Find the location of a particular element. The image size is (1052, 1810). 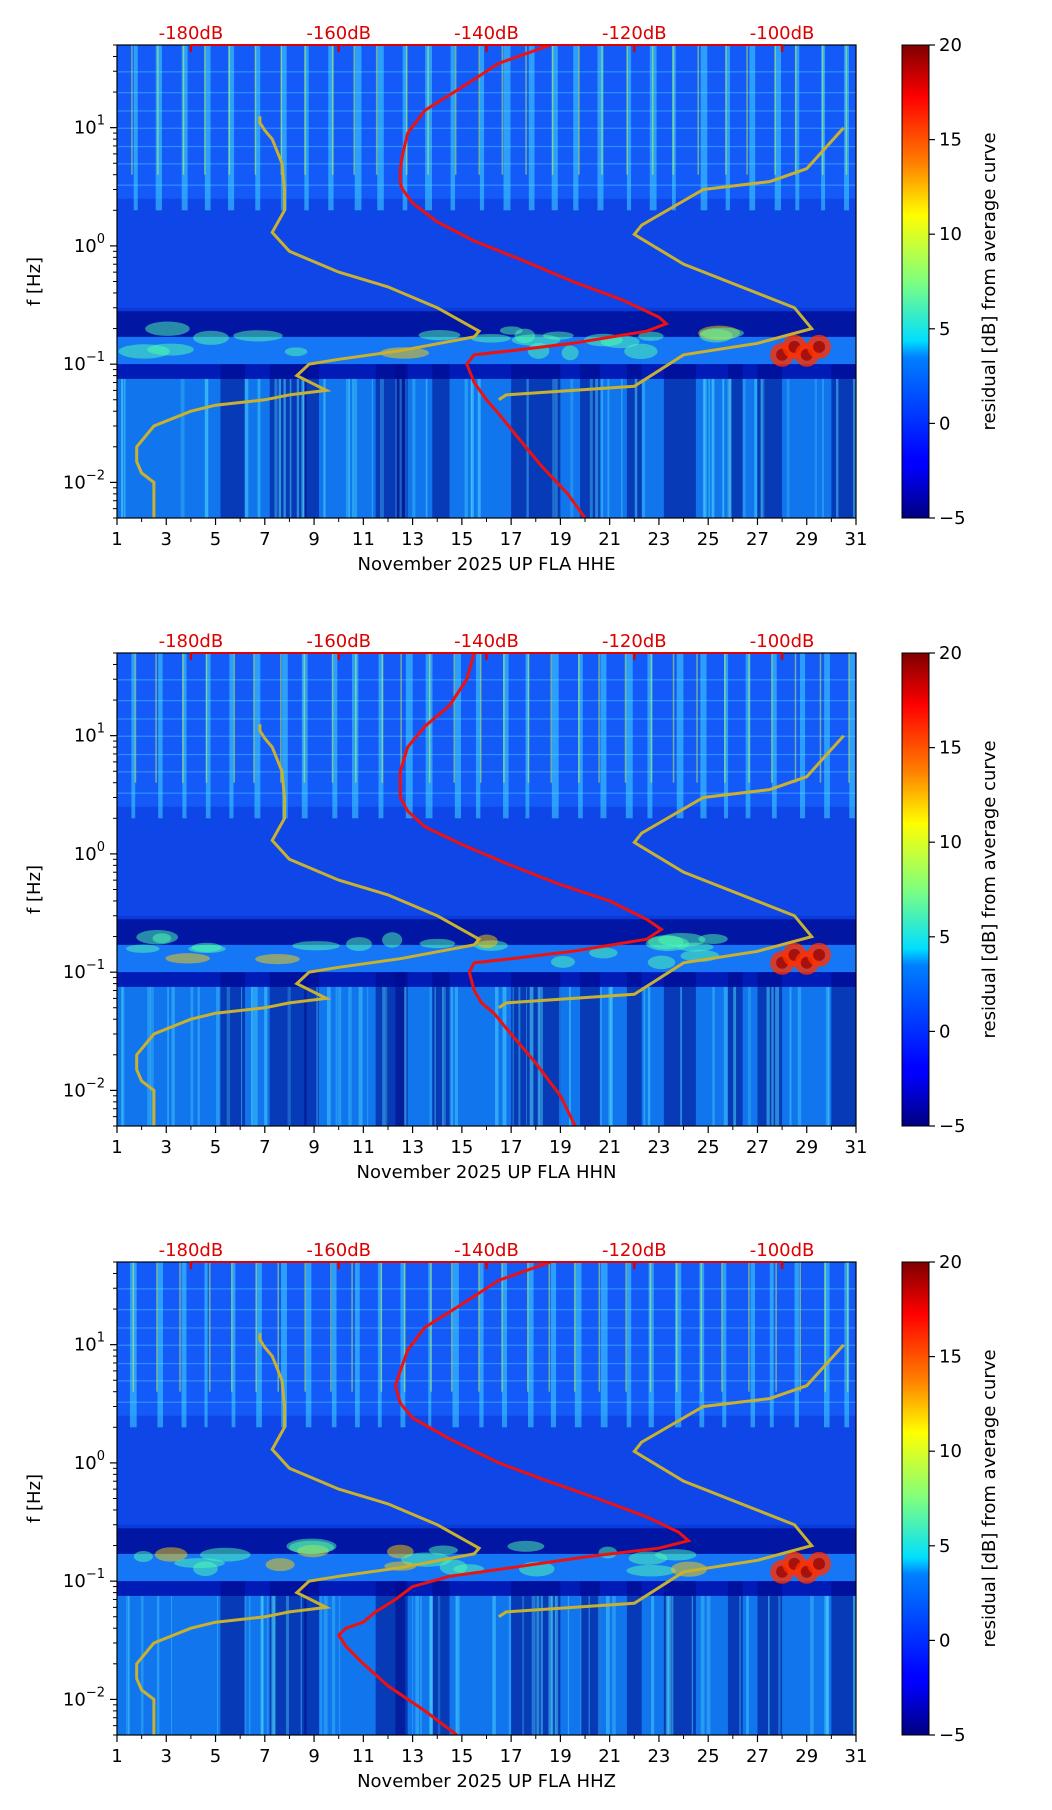

colorbar-tick-label: 15 is located at coordinates (950, 140).